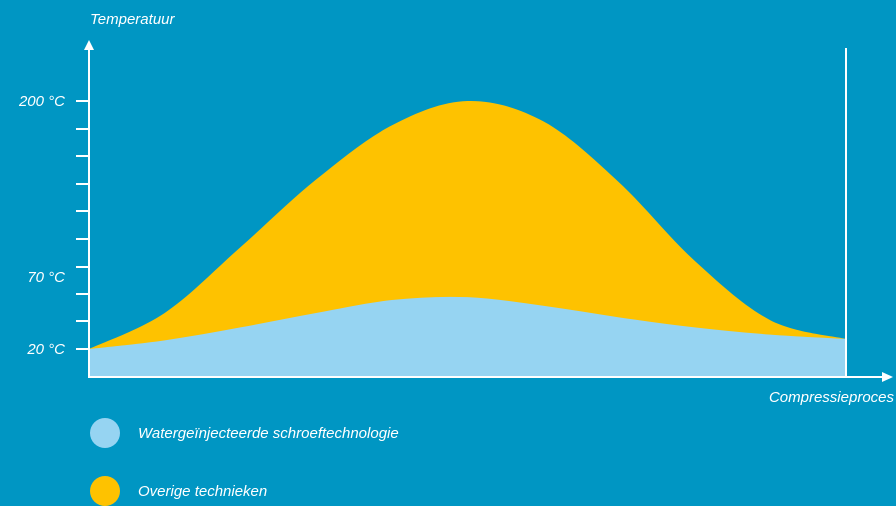 The width and height of the screenshot is (896, 506). Describe the element at coordinates (41, 101) in the screenshot. I see `y-tick-label-200: 200 °C` at that location.